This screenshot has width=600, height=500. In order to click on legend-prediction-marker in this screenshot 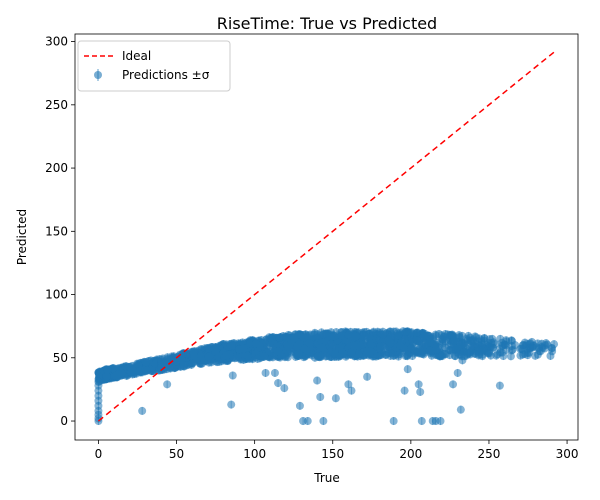, I will do `click(98, 75)`.